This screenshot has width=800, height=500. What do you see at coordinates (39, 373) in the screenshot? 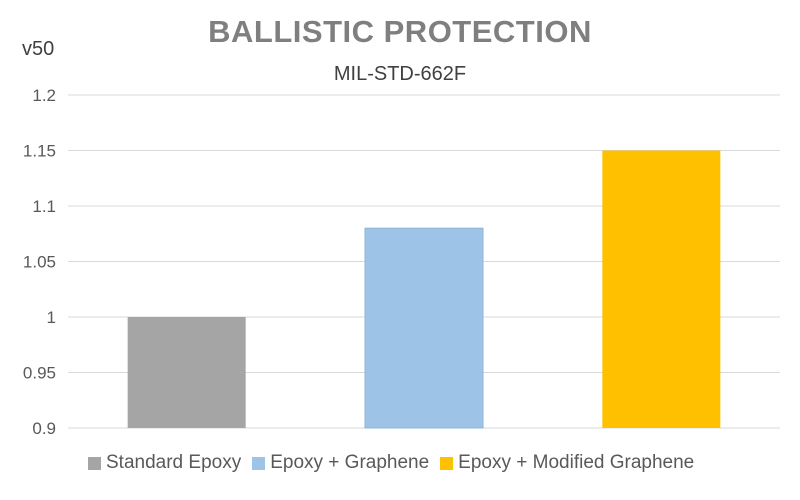
I see `y-tick-label: 0.95` at bounding box center [39, 373].